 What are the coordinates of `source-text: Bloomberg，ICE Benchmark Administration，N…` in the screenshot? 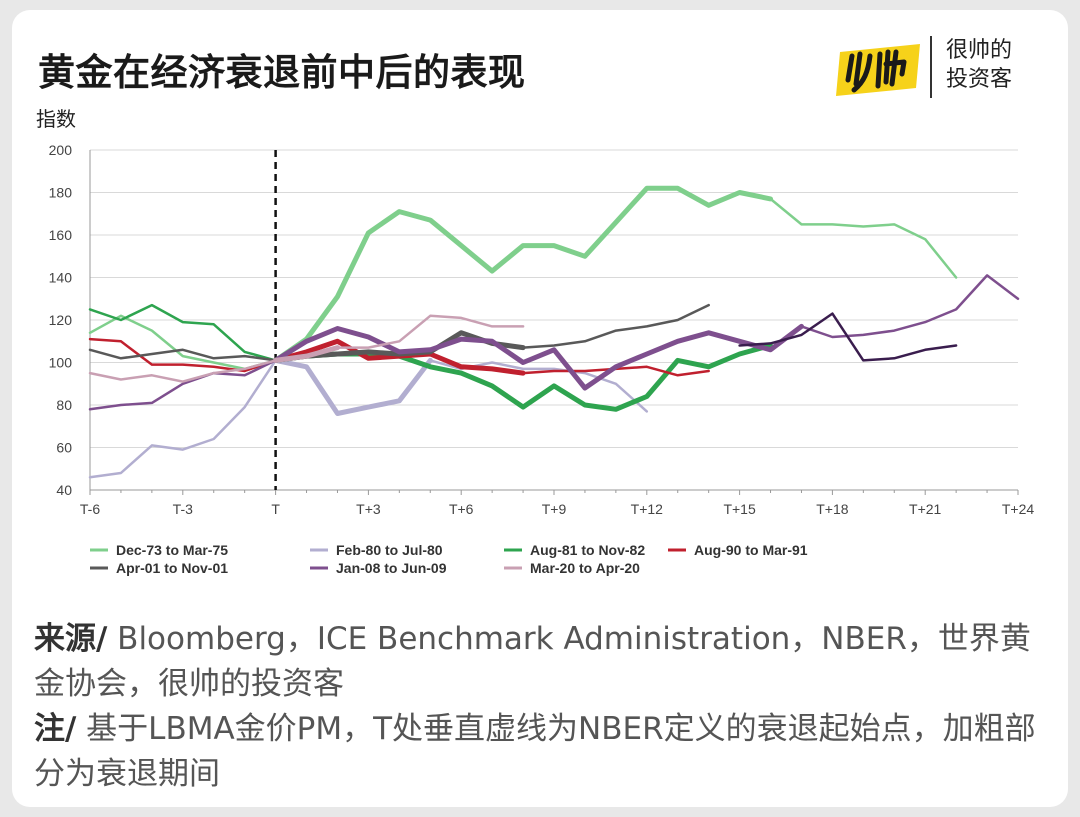 It's located at (532, 661).